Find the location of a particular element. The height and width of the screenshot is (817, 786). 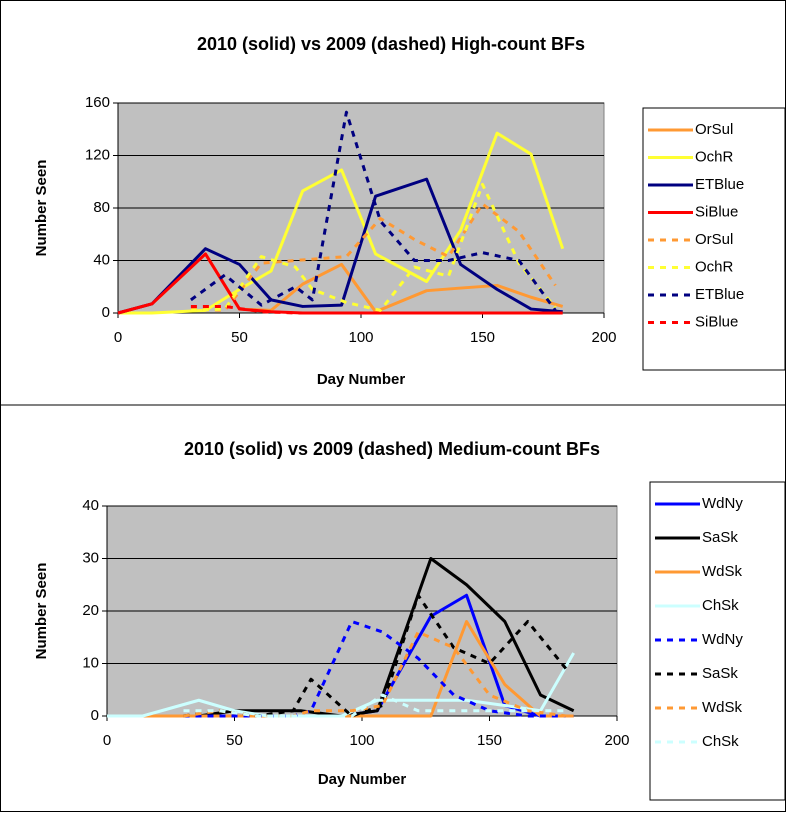

y-tick-label: 20 is located at coordinates (90, 610).